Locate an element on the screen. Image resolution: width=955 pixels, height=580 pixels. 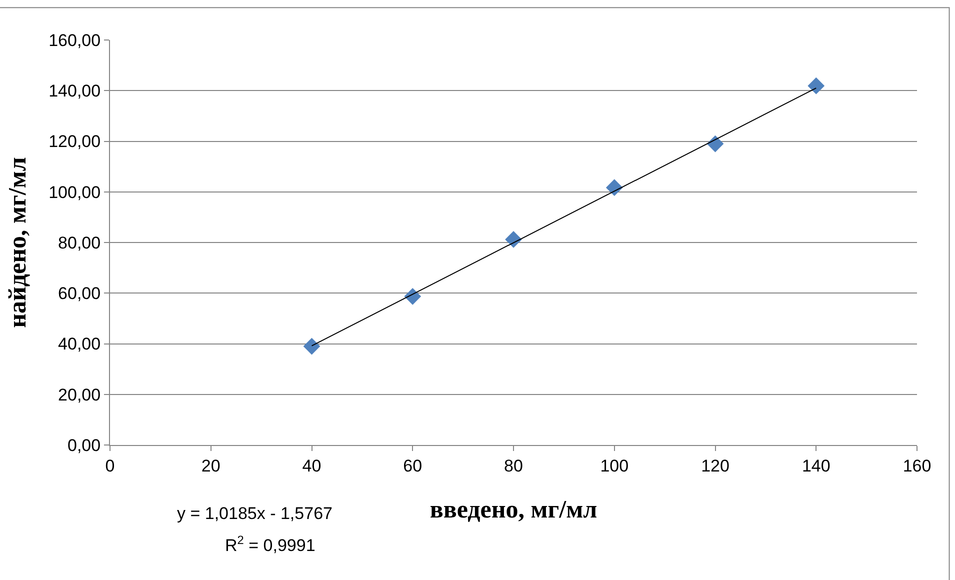
x-tick-label: 0 is located at coordinates (110, 466).